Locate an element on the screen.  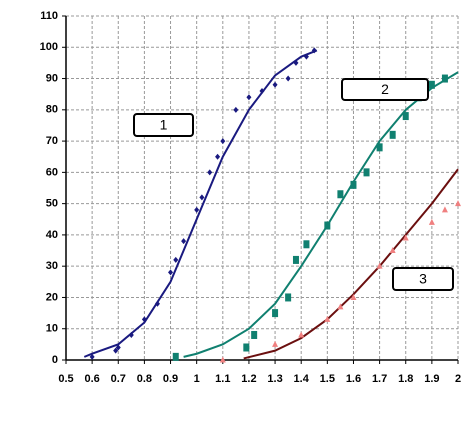
annotation: 1 is located at coordinates (163, 125).